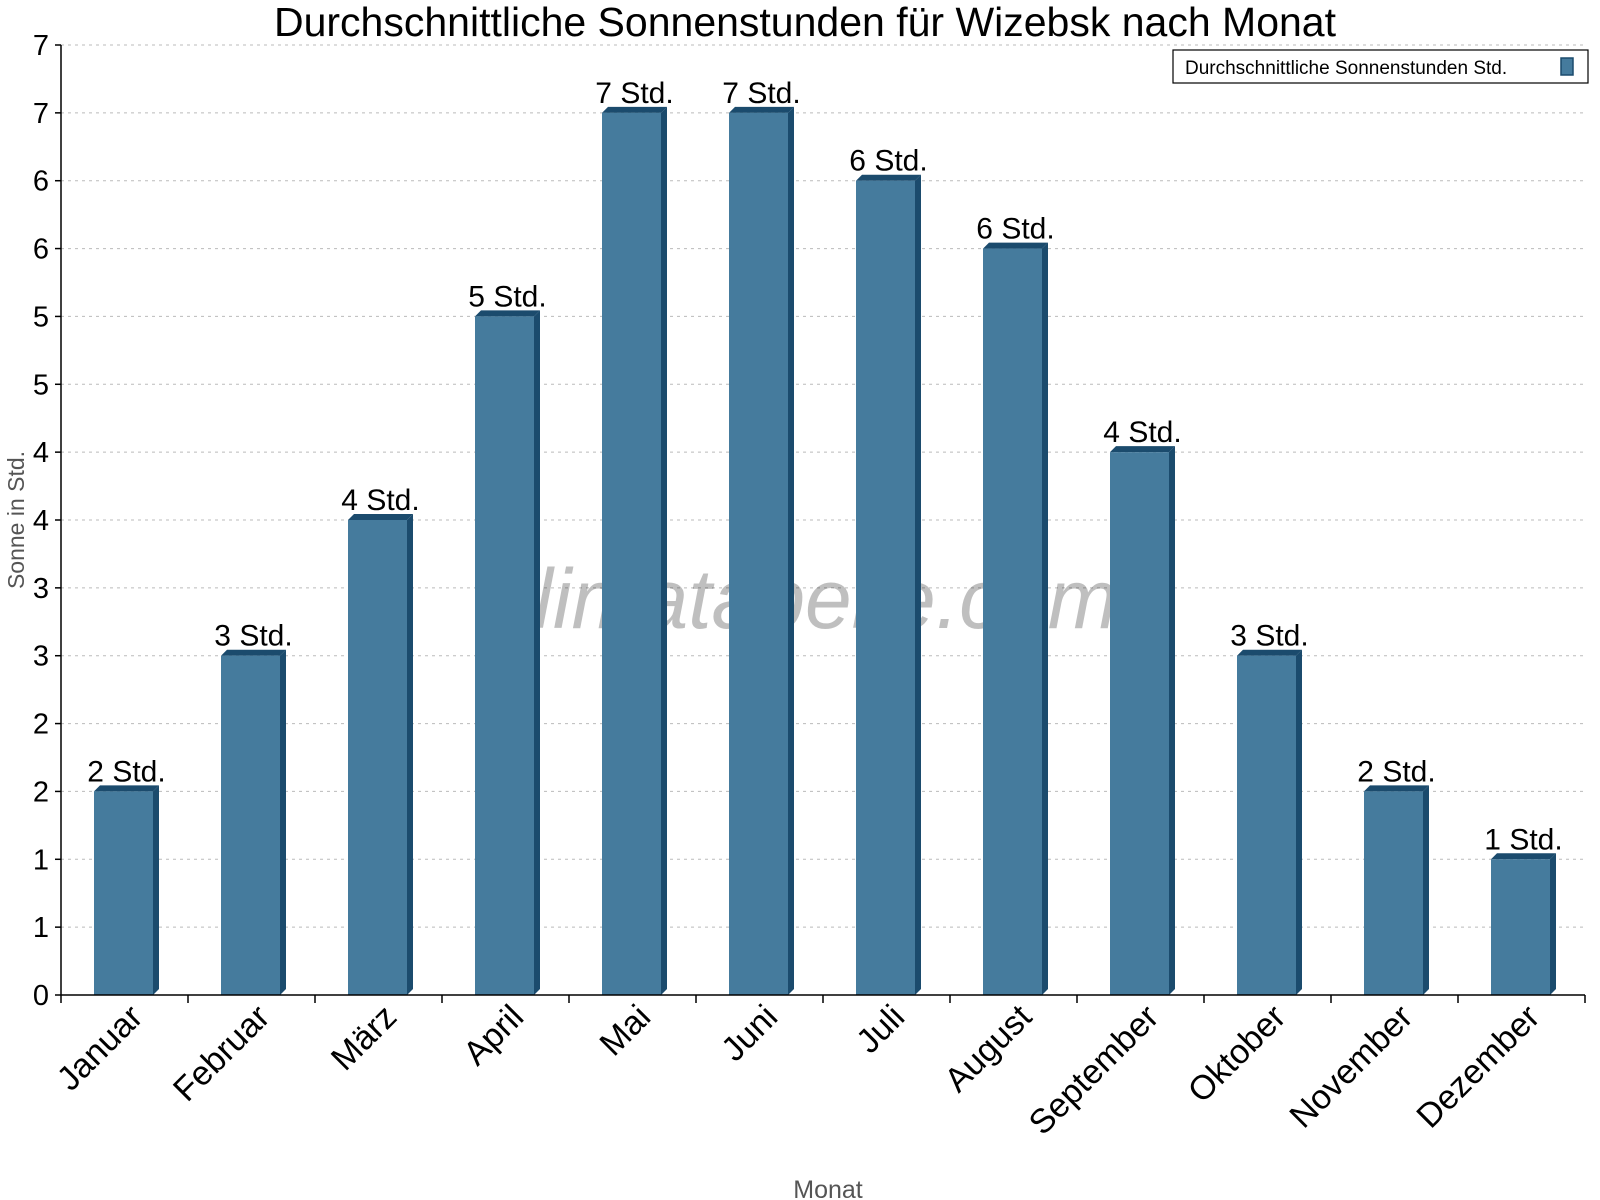 The height and width of the screenshot is (1200, 1600). I want to click on x-axis-label: Monat, so click(828, 1188).